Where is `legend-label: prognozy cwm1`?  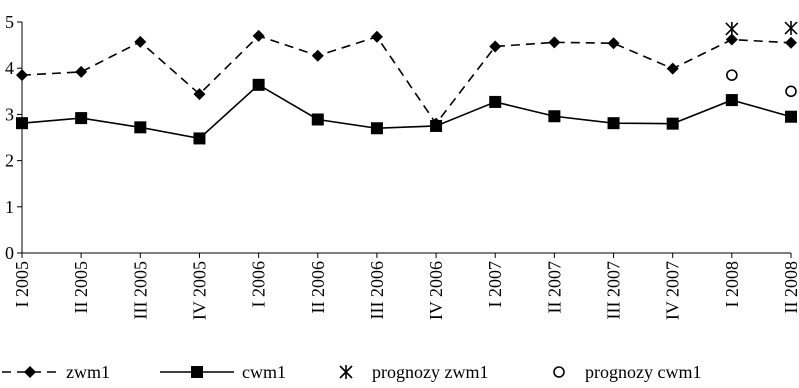 legend-label: prognozy cwm1 is located at coordinates (643, 372).